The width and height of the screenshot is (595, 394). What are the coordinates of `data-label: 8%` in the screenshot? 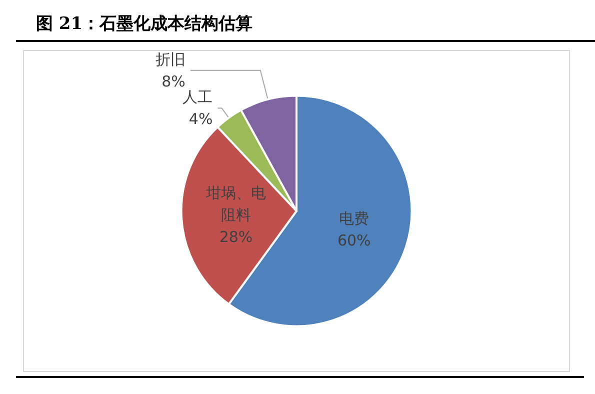 It's located at (174, 81).